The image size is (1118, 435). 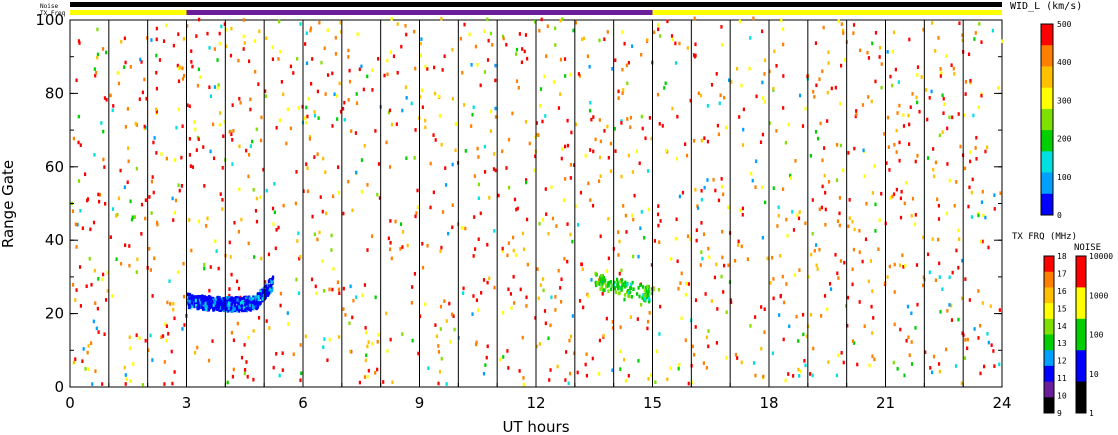 What do you see at coordinates (1059, 413) in the screenshot?
I see `colorbar-txfrq-tick: 9` at bounding box center [1059, 413].